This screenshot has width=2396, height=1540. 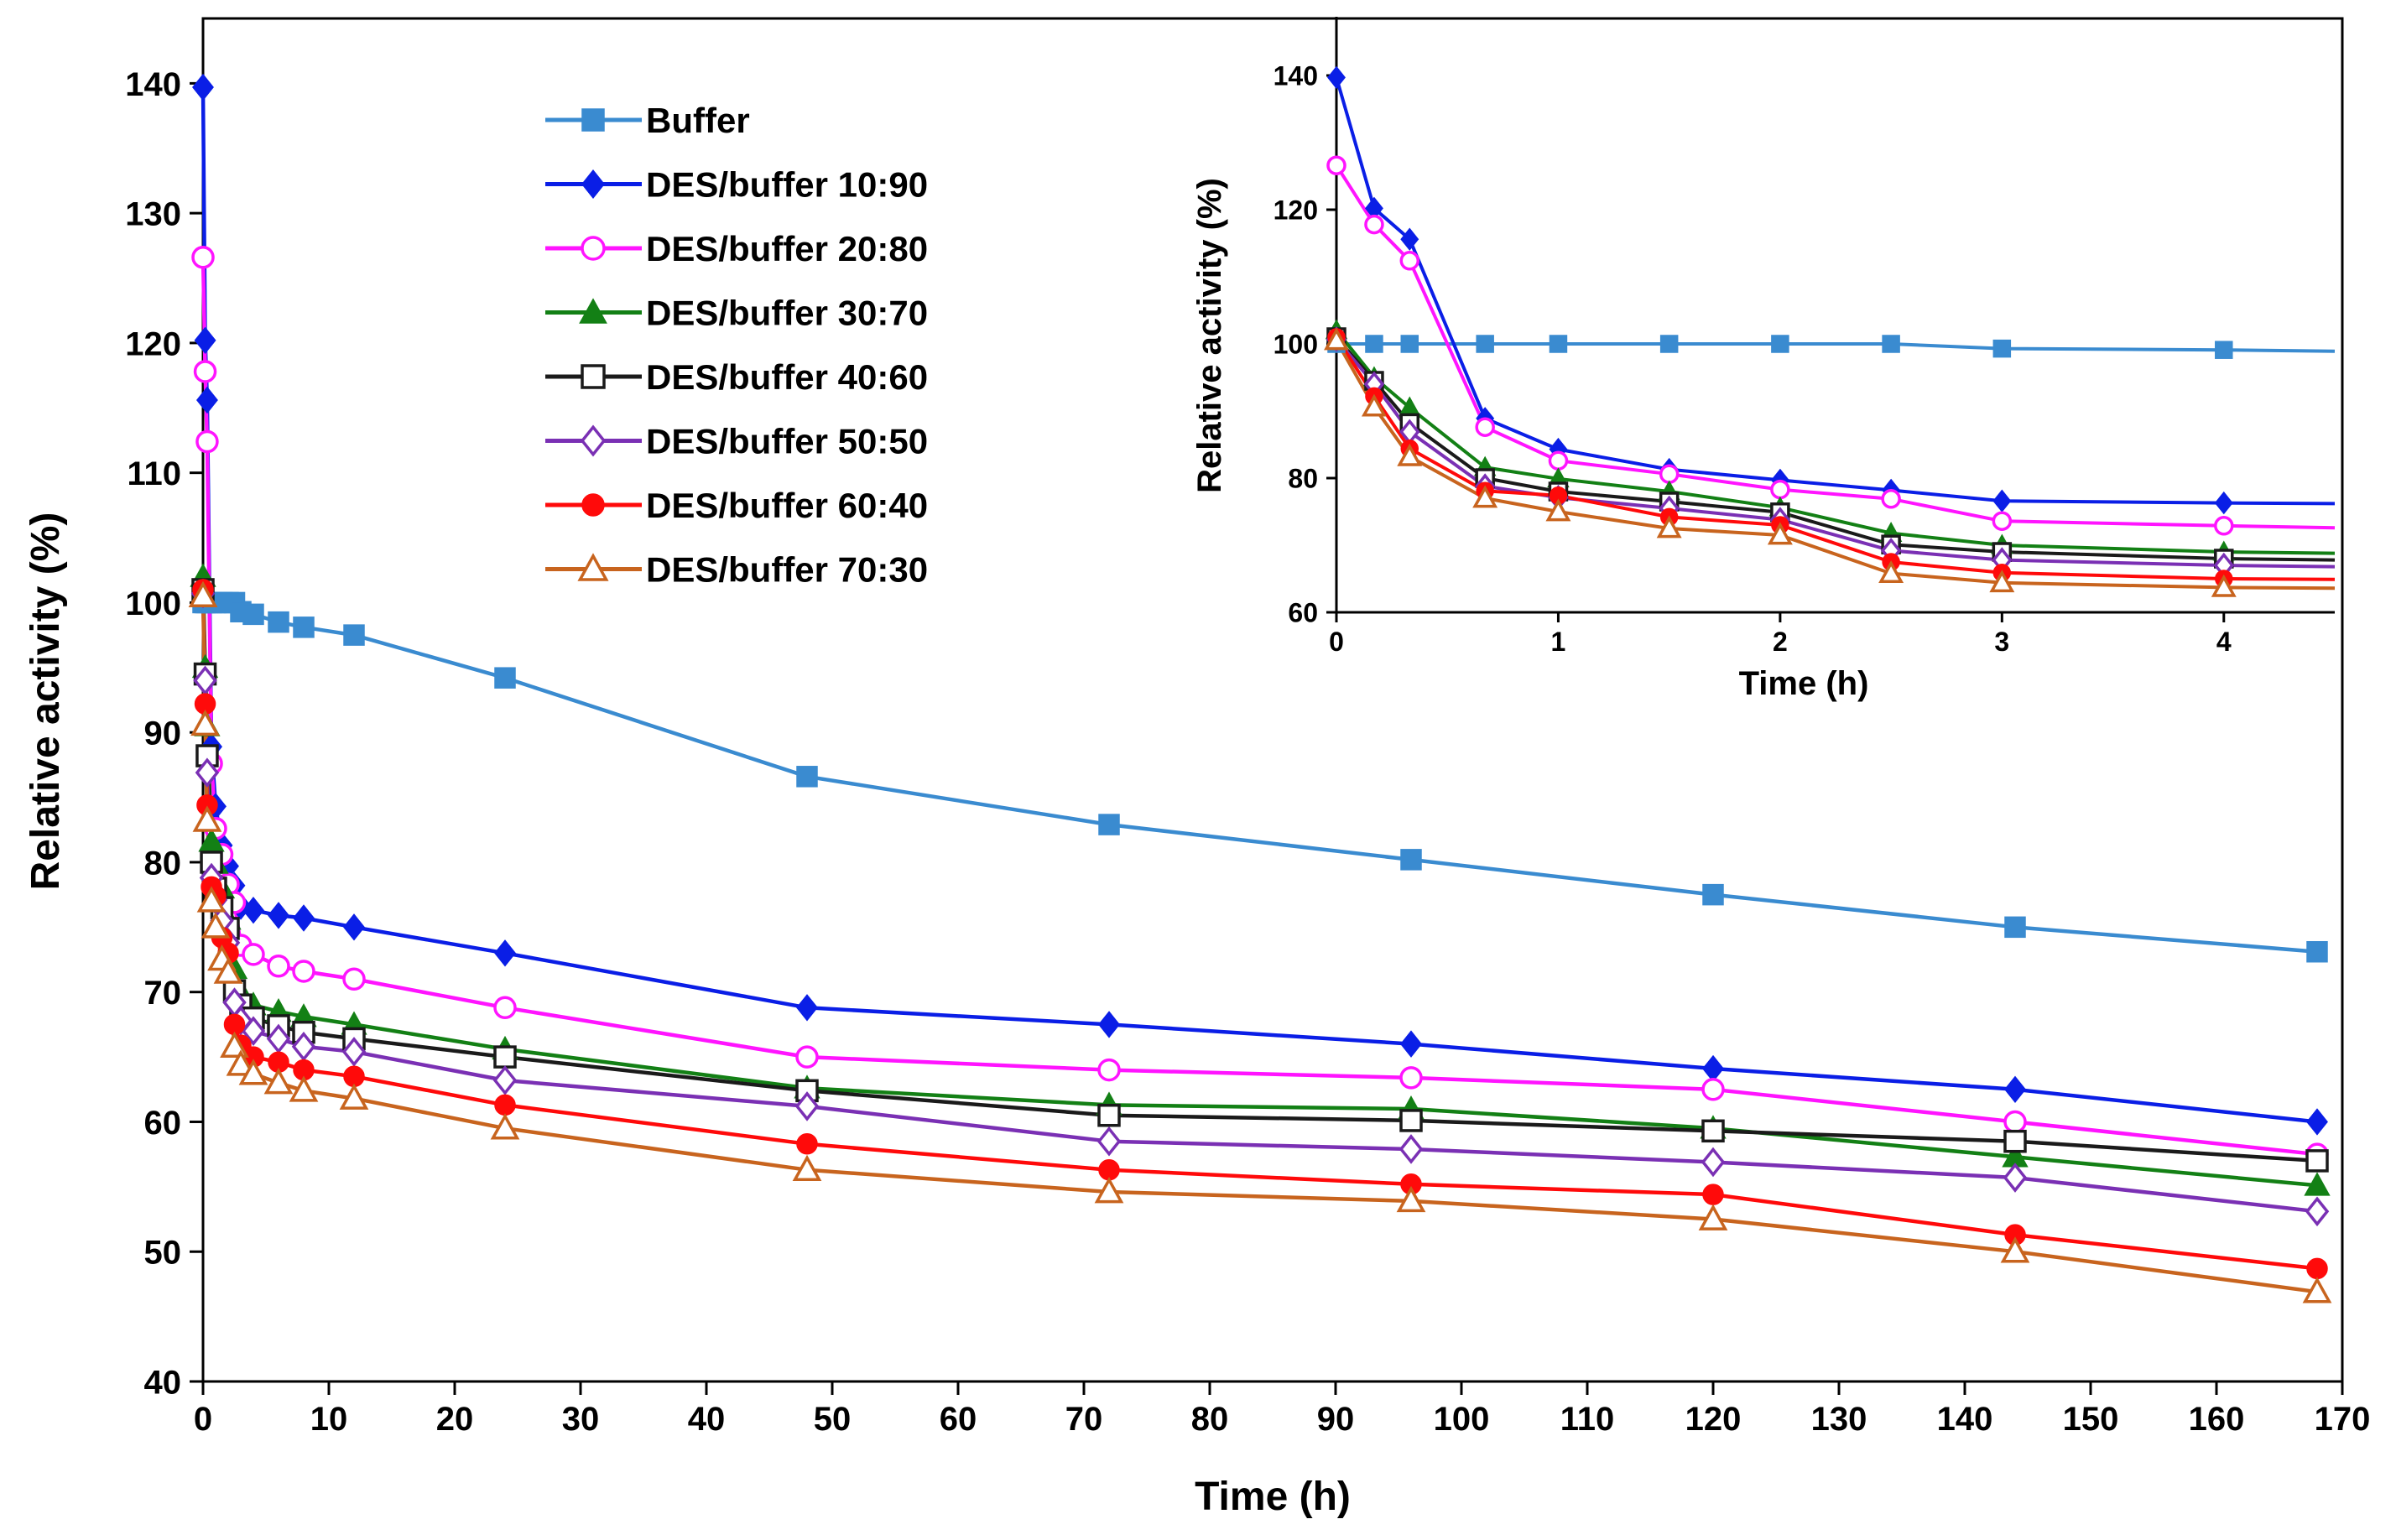 What do you see at coordinates (45, 702) in the screenshot?
I see `main-y-axis-label: Relative activity (%)` at bounding box center [45, 702].